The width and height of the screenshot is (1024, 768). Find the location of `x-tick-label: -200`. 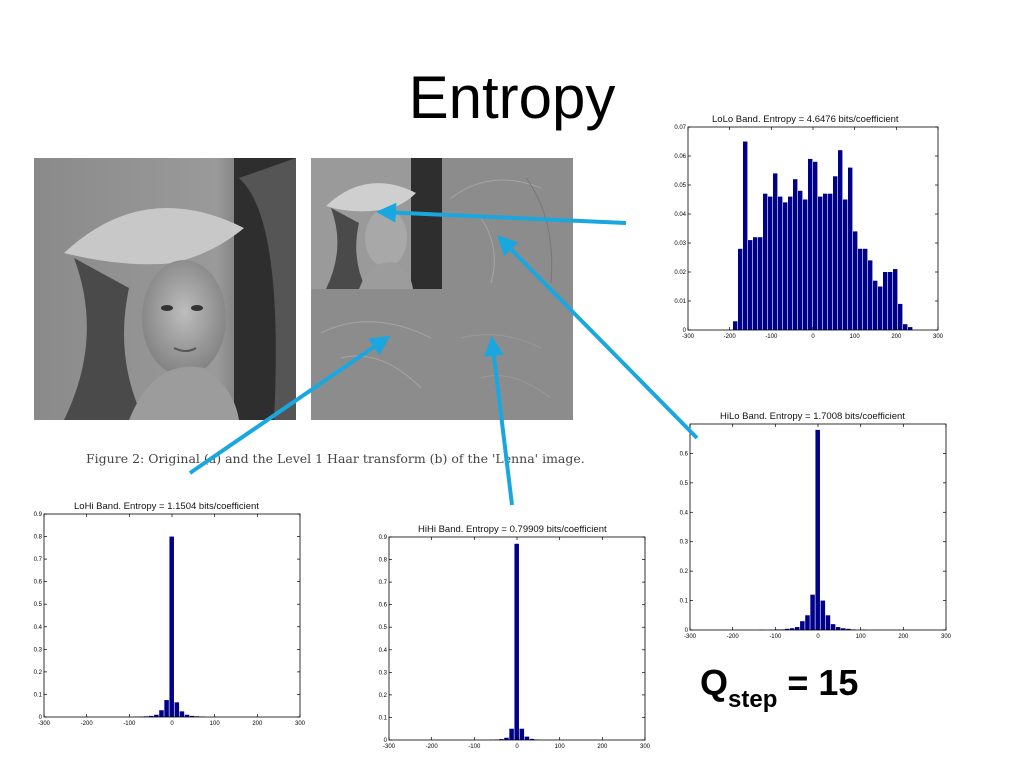

x-tick-label: -200 is located at coordinates (730, 337).